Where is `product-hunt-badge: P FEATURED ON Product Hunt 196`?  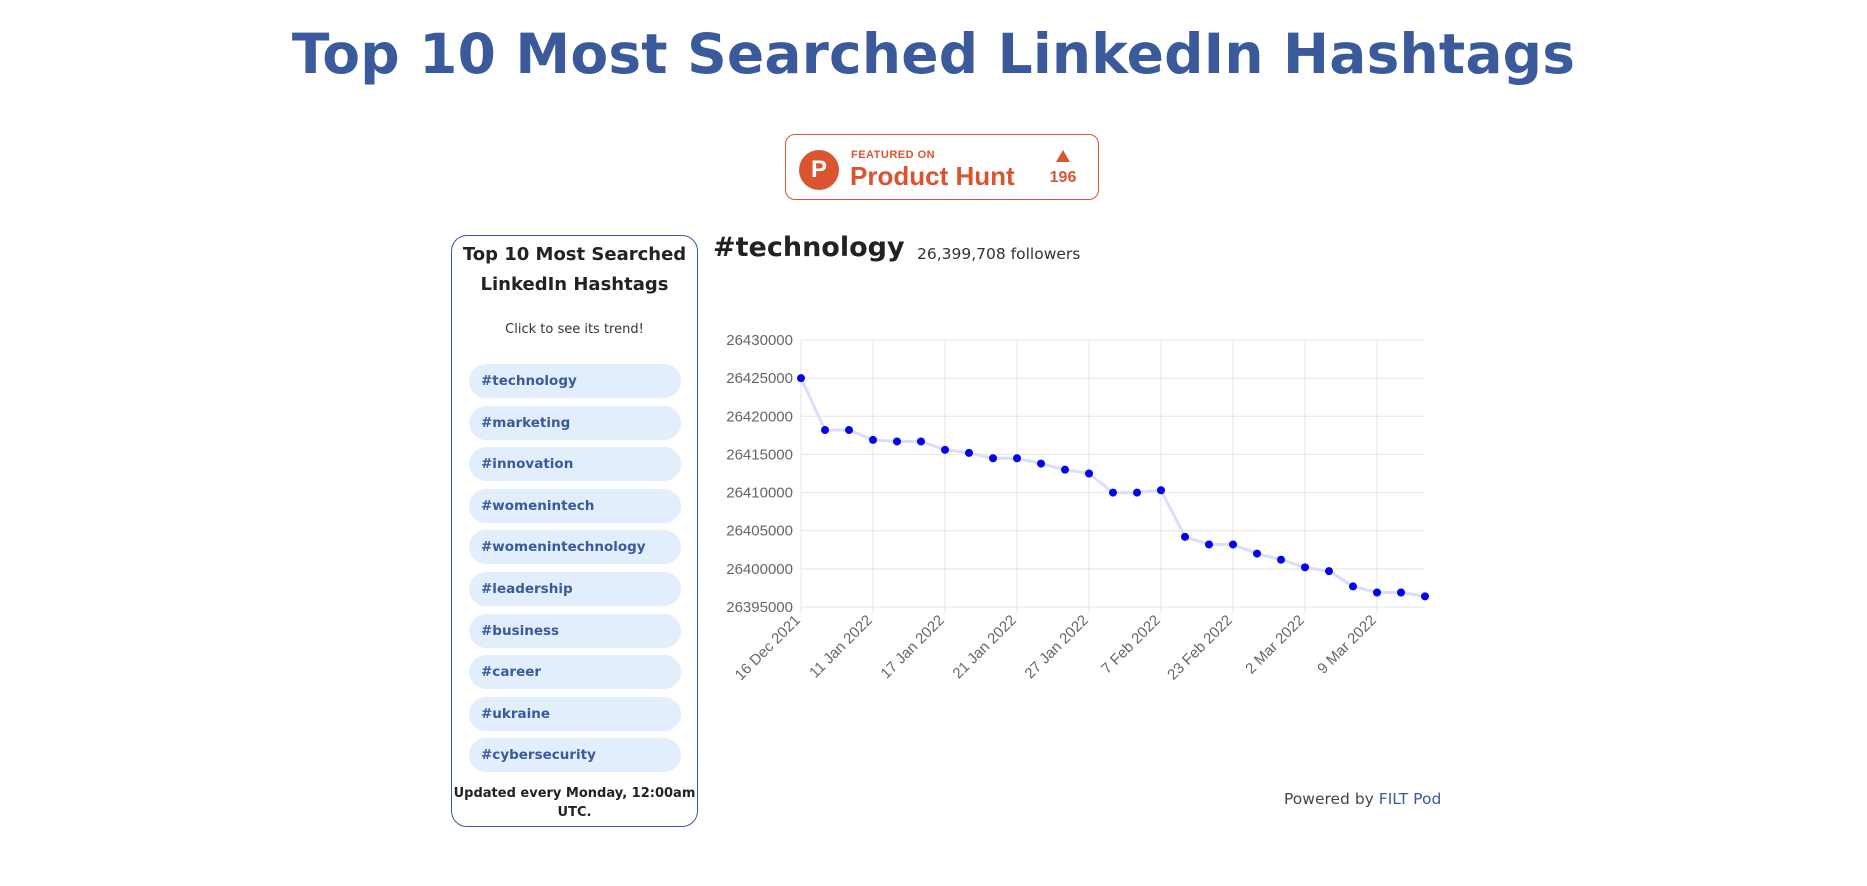
product-hunt-badge: P FEATURED ON Product Hunt 196 is located at coordinates (942, 167).